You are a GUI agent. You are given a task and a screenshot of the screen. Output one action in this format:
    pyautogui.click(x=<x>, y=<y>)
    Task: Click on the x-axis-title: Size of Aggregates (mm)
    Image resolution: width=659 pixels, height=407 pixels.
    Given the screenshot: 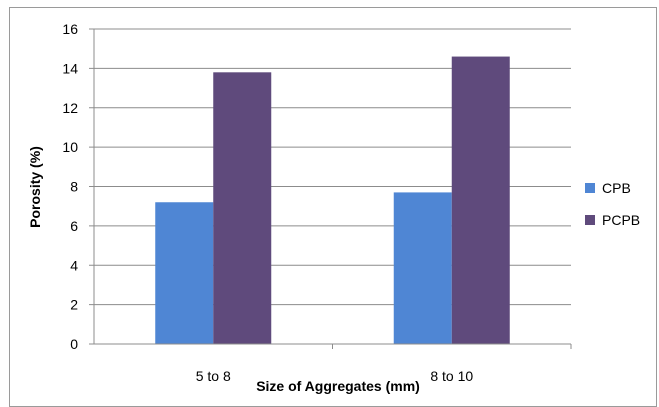 What is the action you would take?
    pyautogui.click(x=338, y=386)
    